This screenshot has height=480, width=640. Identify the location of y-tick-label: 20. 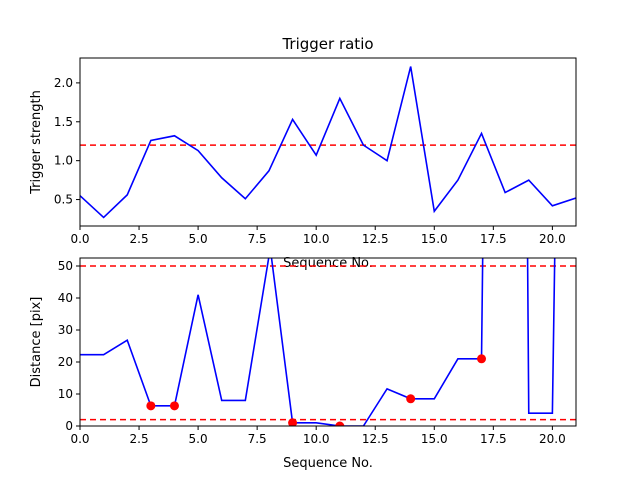
(65, 362).